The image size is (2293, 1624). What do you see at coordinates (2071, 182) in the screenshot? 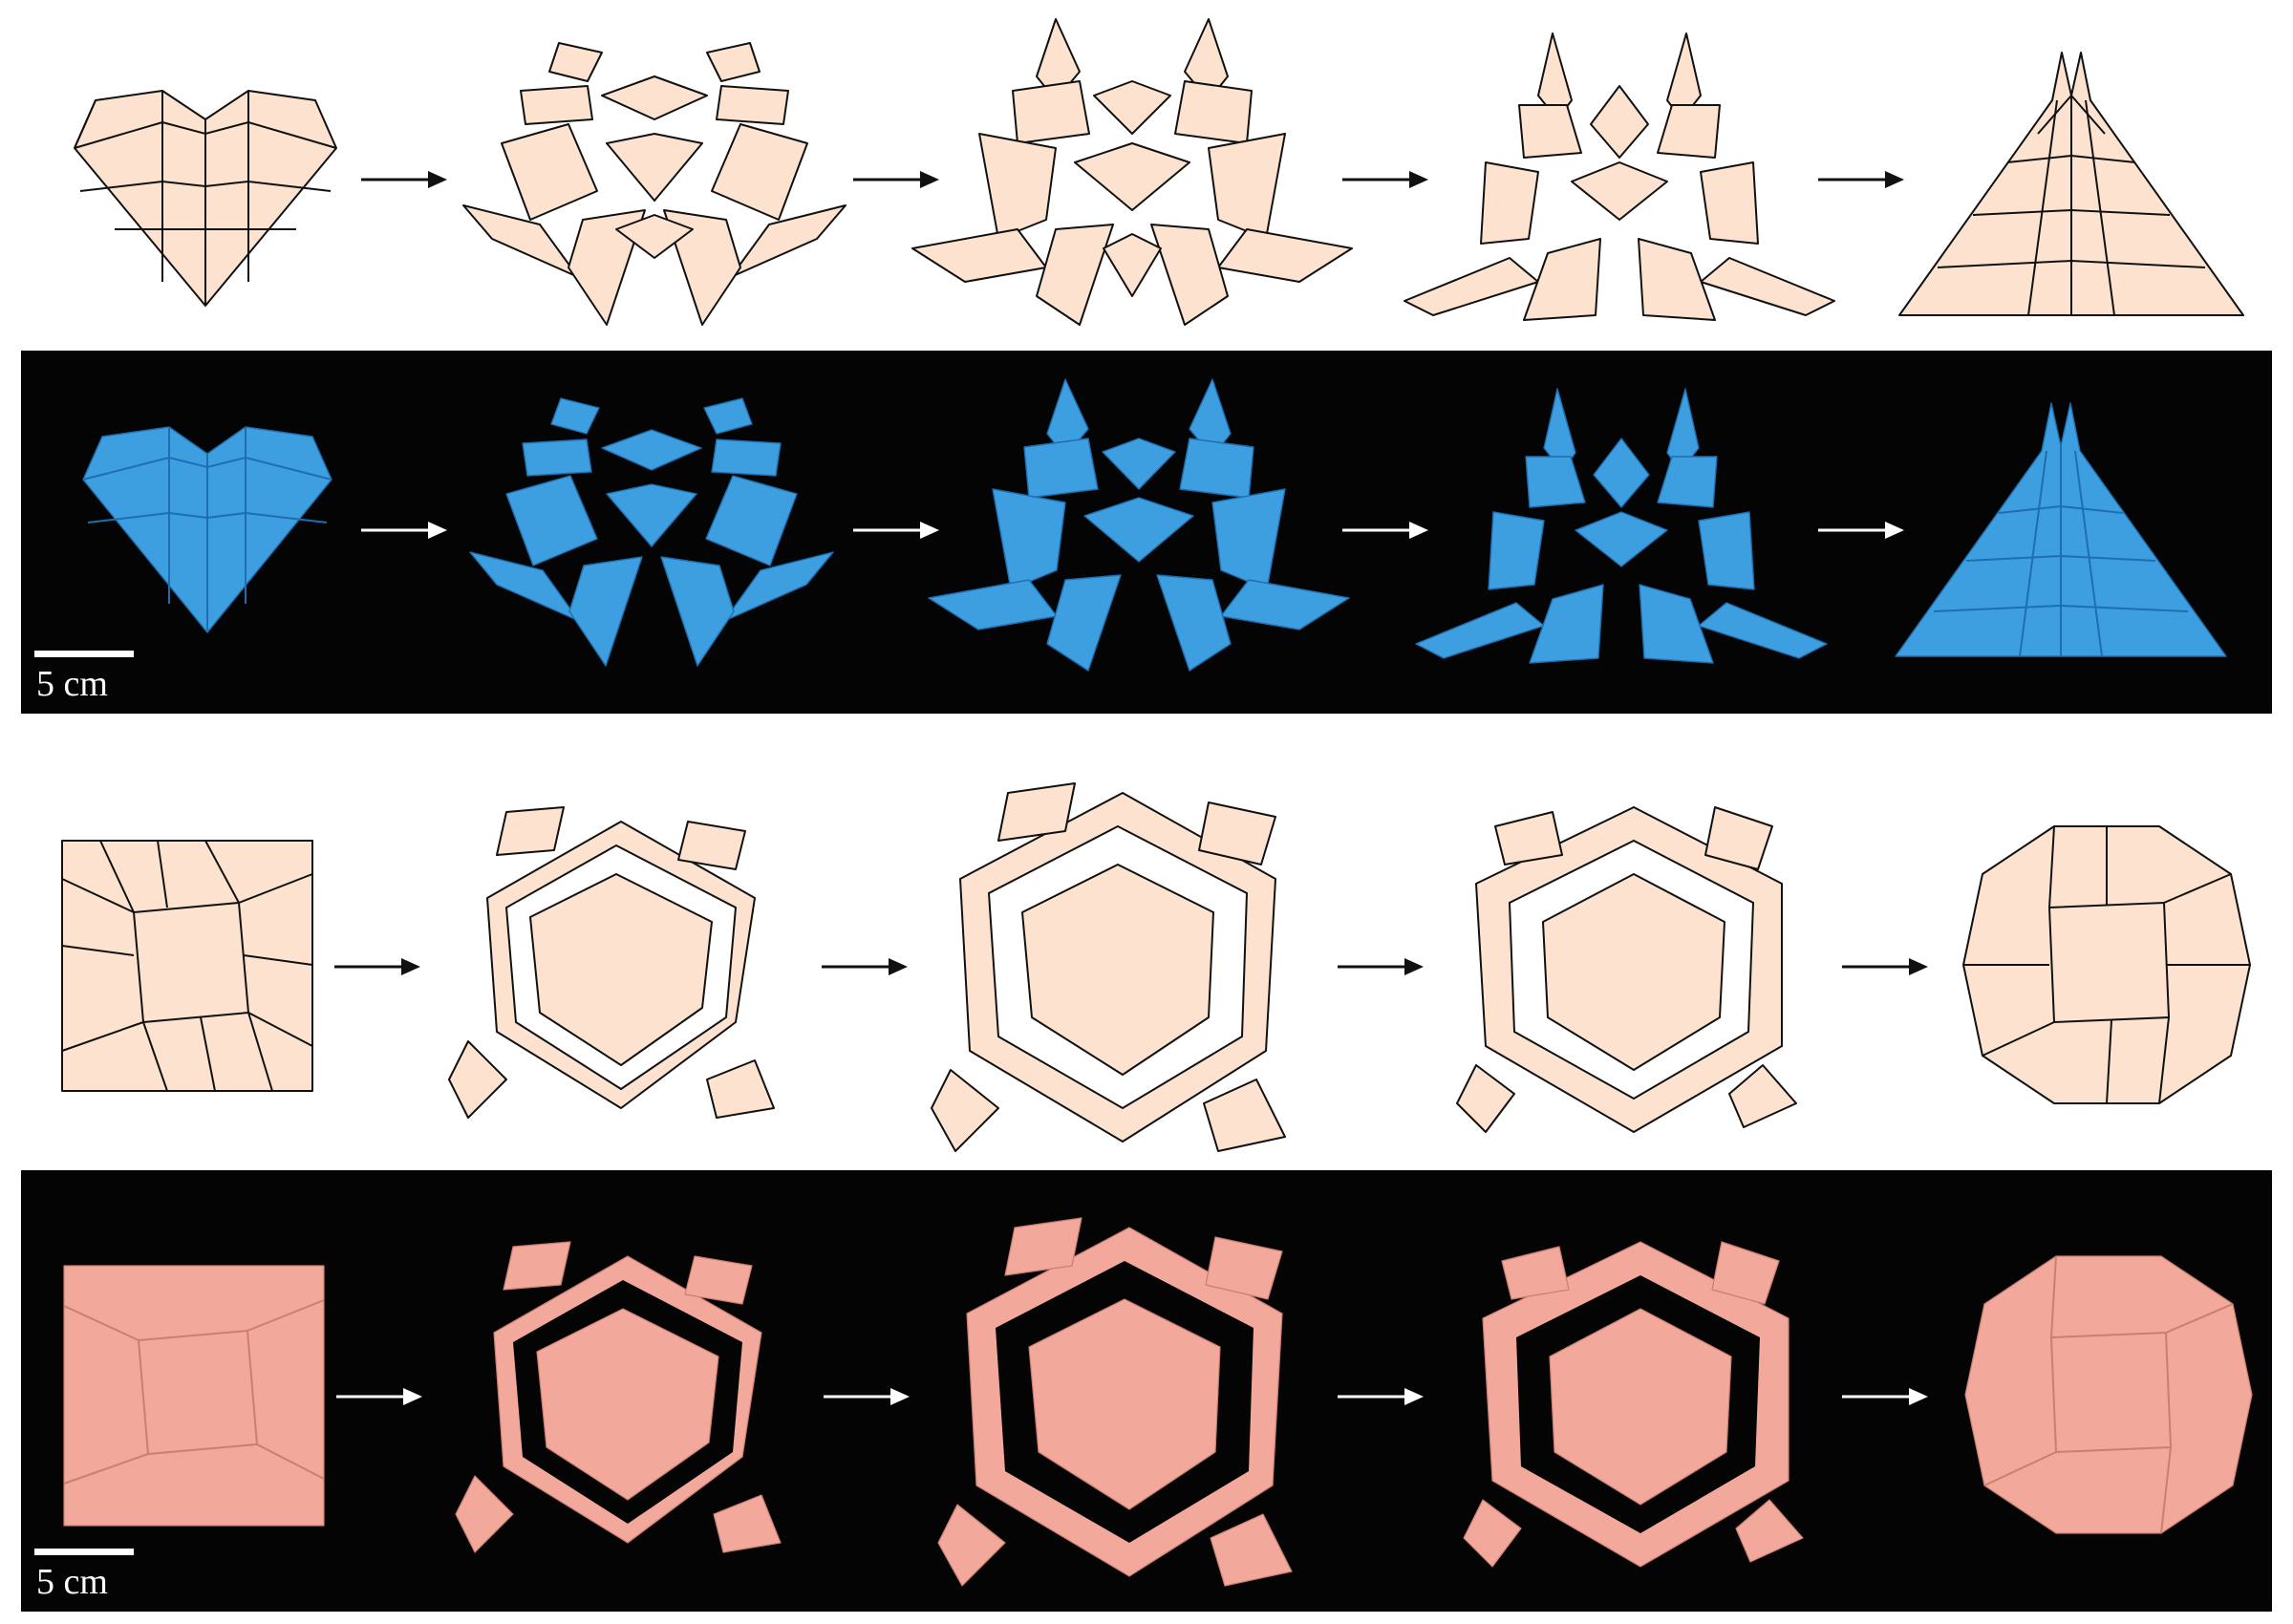
I see `triangle-drawing` at bounding box center [2071, 182].